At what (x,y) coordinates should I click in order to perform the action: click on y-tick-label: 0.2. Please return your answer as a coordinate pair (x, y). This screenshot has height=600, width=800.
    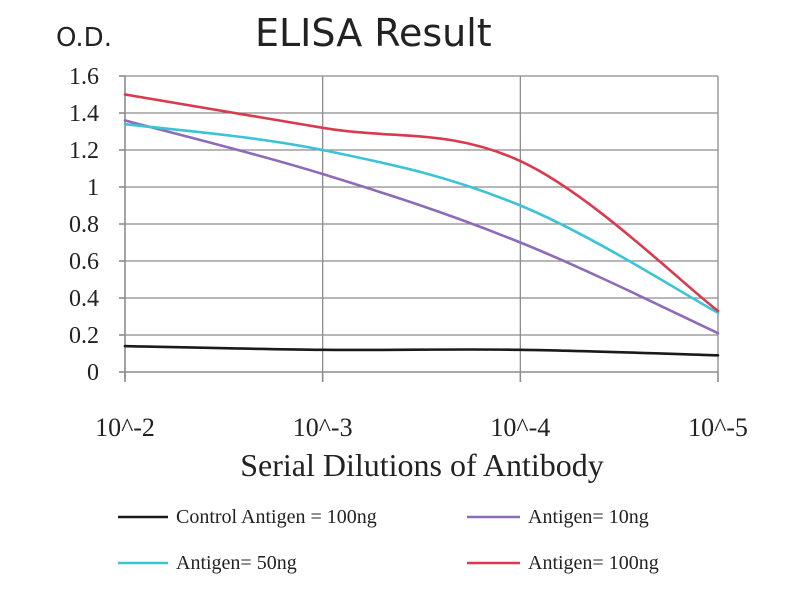
    Looking at the image, I should click on (84, 336).